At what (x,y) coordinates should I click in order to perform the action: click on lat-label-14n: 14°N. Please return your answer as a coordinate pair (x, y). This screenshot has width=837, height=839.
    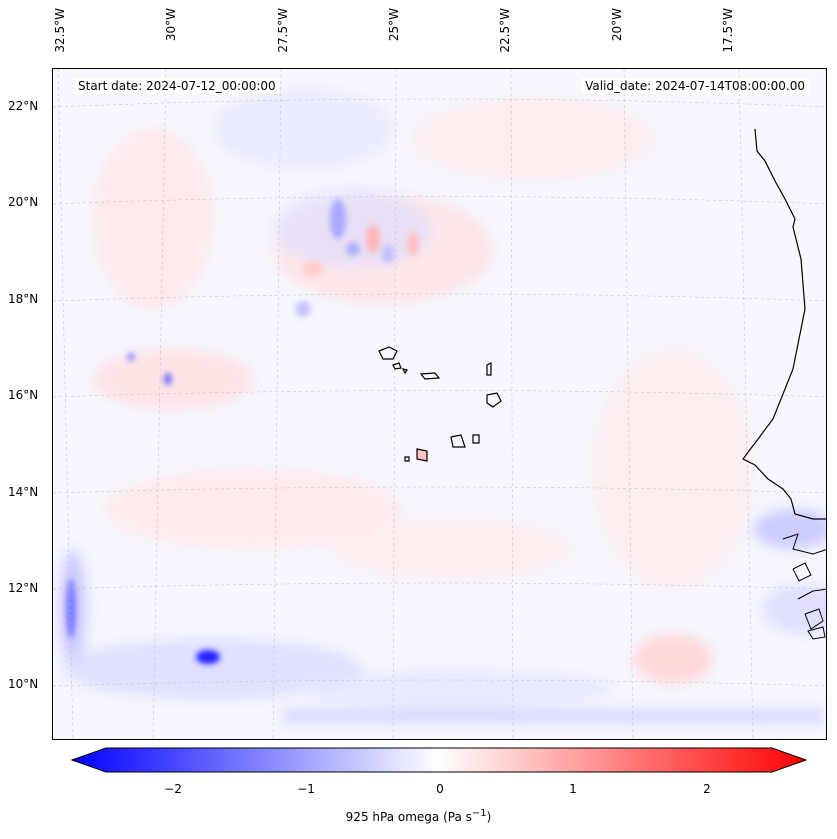
    Looking at the image, I should click on (23, 492).